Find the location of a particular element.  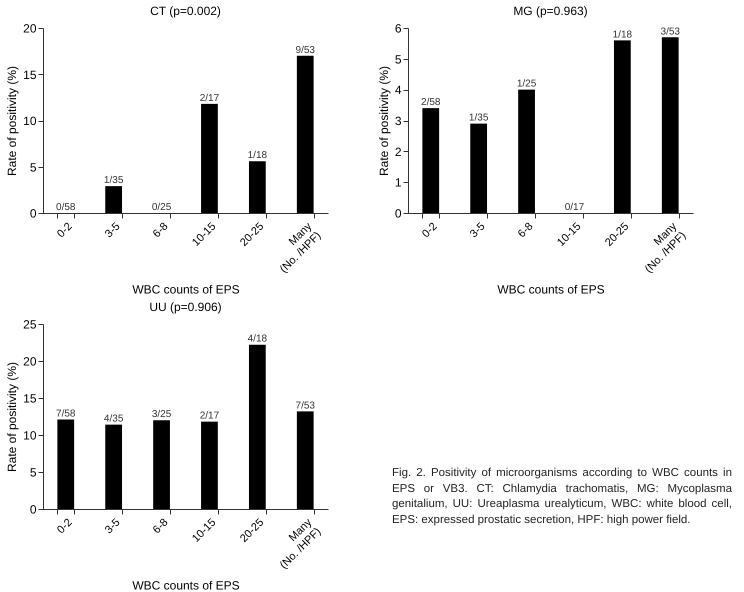

data-label: 4/18 is located at coordinates (258, 339).